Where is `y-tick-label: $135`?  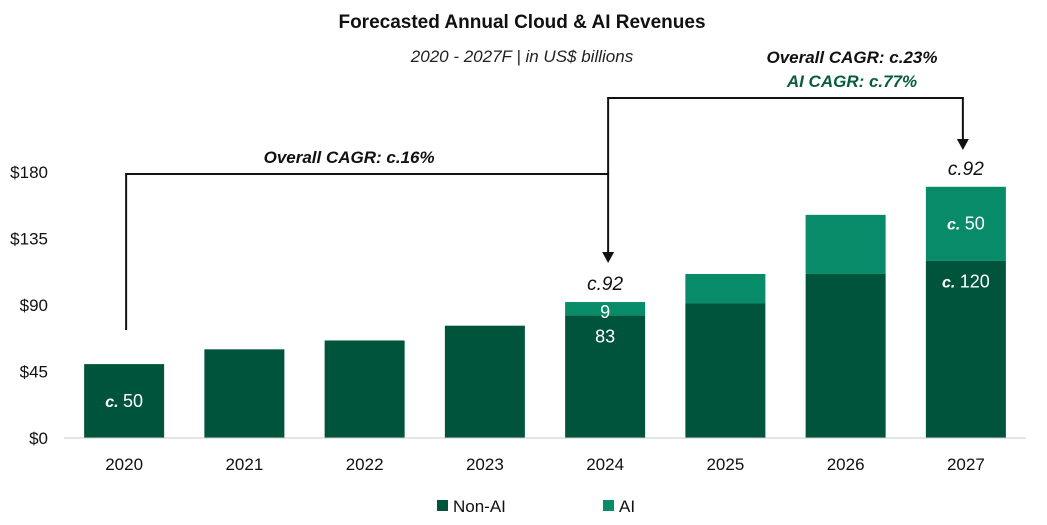
y-tick-label: $135 is located at coordinates (29, 239).